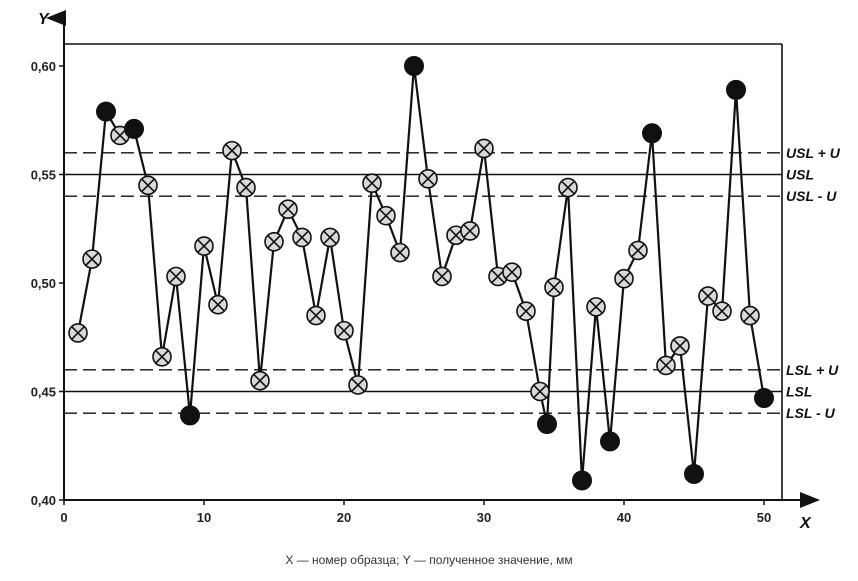  Describe the element at coordinates (63, 517) in the screenshot. I see `x-tick-label: 0` at that location.